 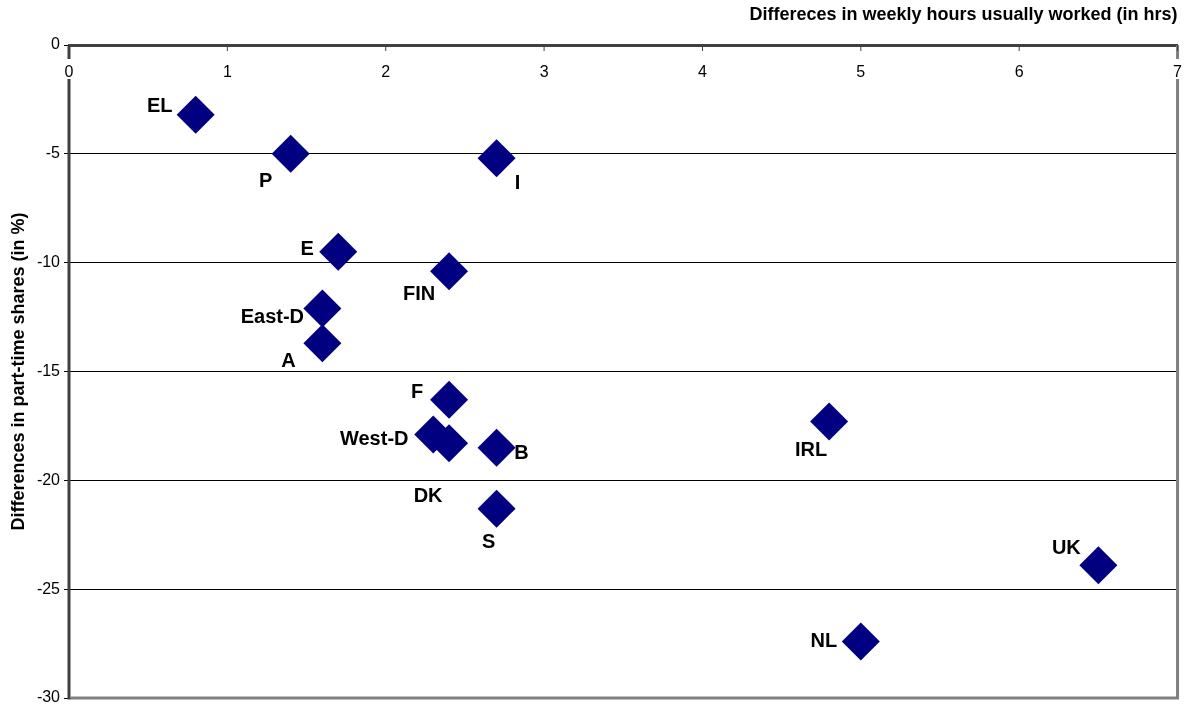 What do you see at coordinates (17, 371) in the screenshot?
I see `y-axis-title: Differences in part-time shares (in %)` at bounding box center [17, 371].